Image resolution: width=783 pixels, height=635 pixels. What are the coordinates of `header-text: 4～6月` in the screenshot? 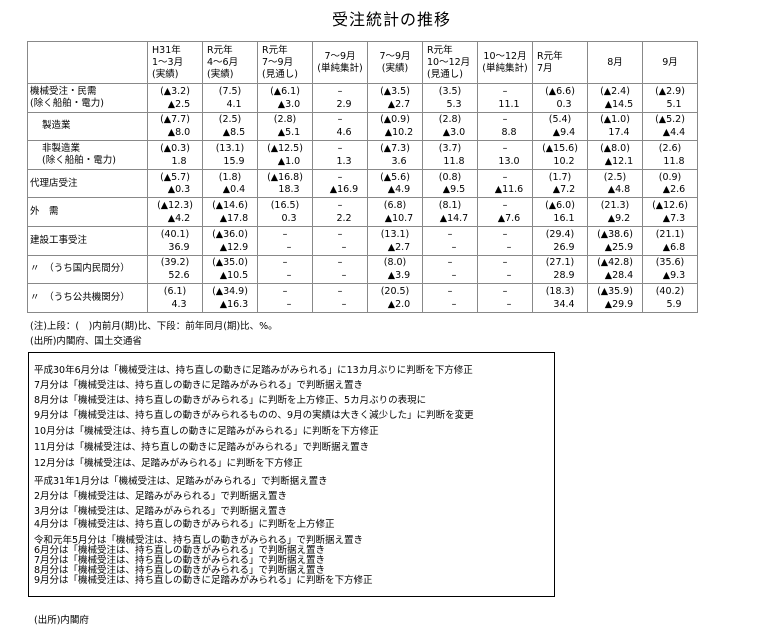 It's located at (223, 62).